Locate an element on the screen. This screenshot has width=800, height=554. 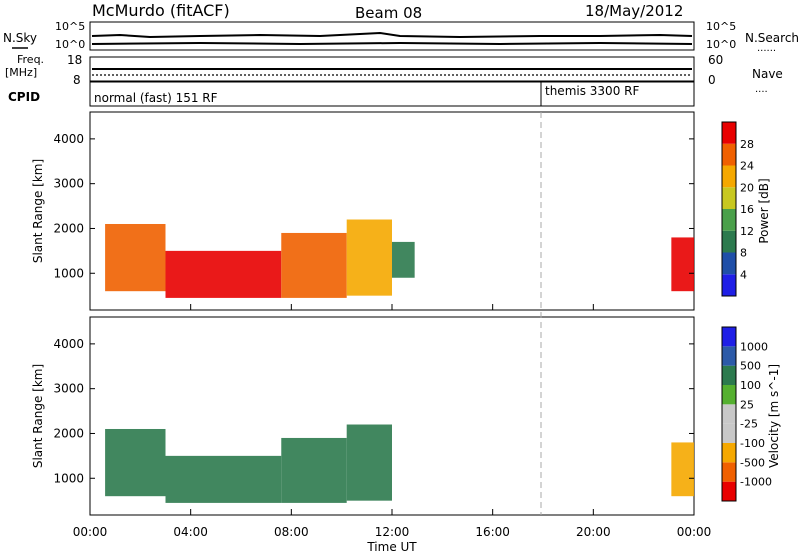
power-colorbar-label: Power [dB] is located at coordinates (764, 210).